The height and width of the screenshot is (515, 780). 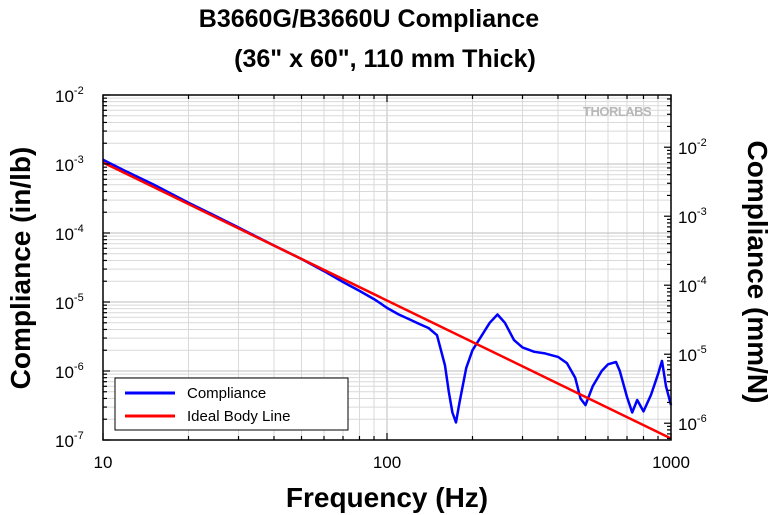 What do you see at coordinates (226, 393) in the screenshot?
I see `legend-label-compliance: Compliance` at bounding box center [226, 393].